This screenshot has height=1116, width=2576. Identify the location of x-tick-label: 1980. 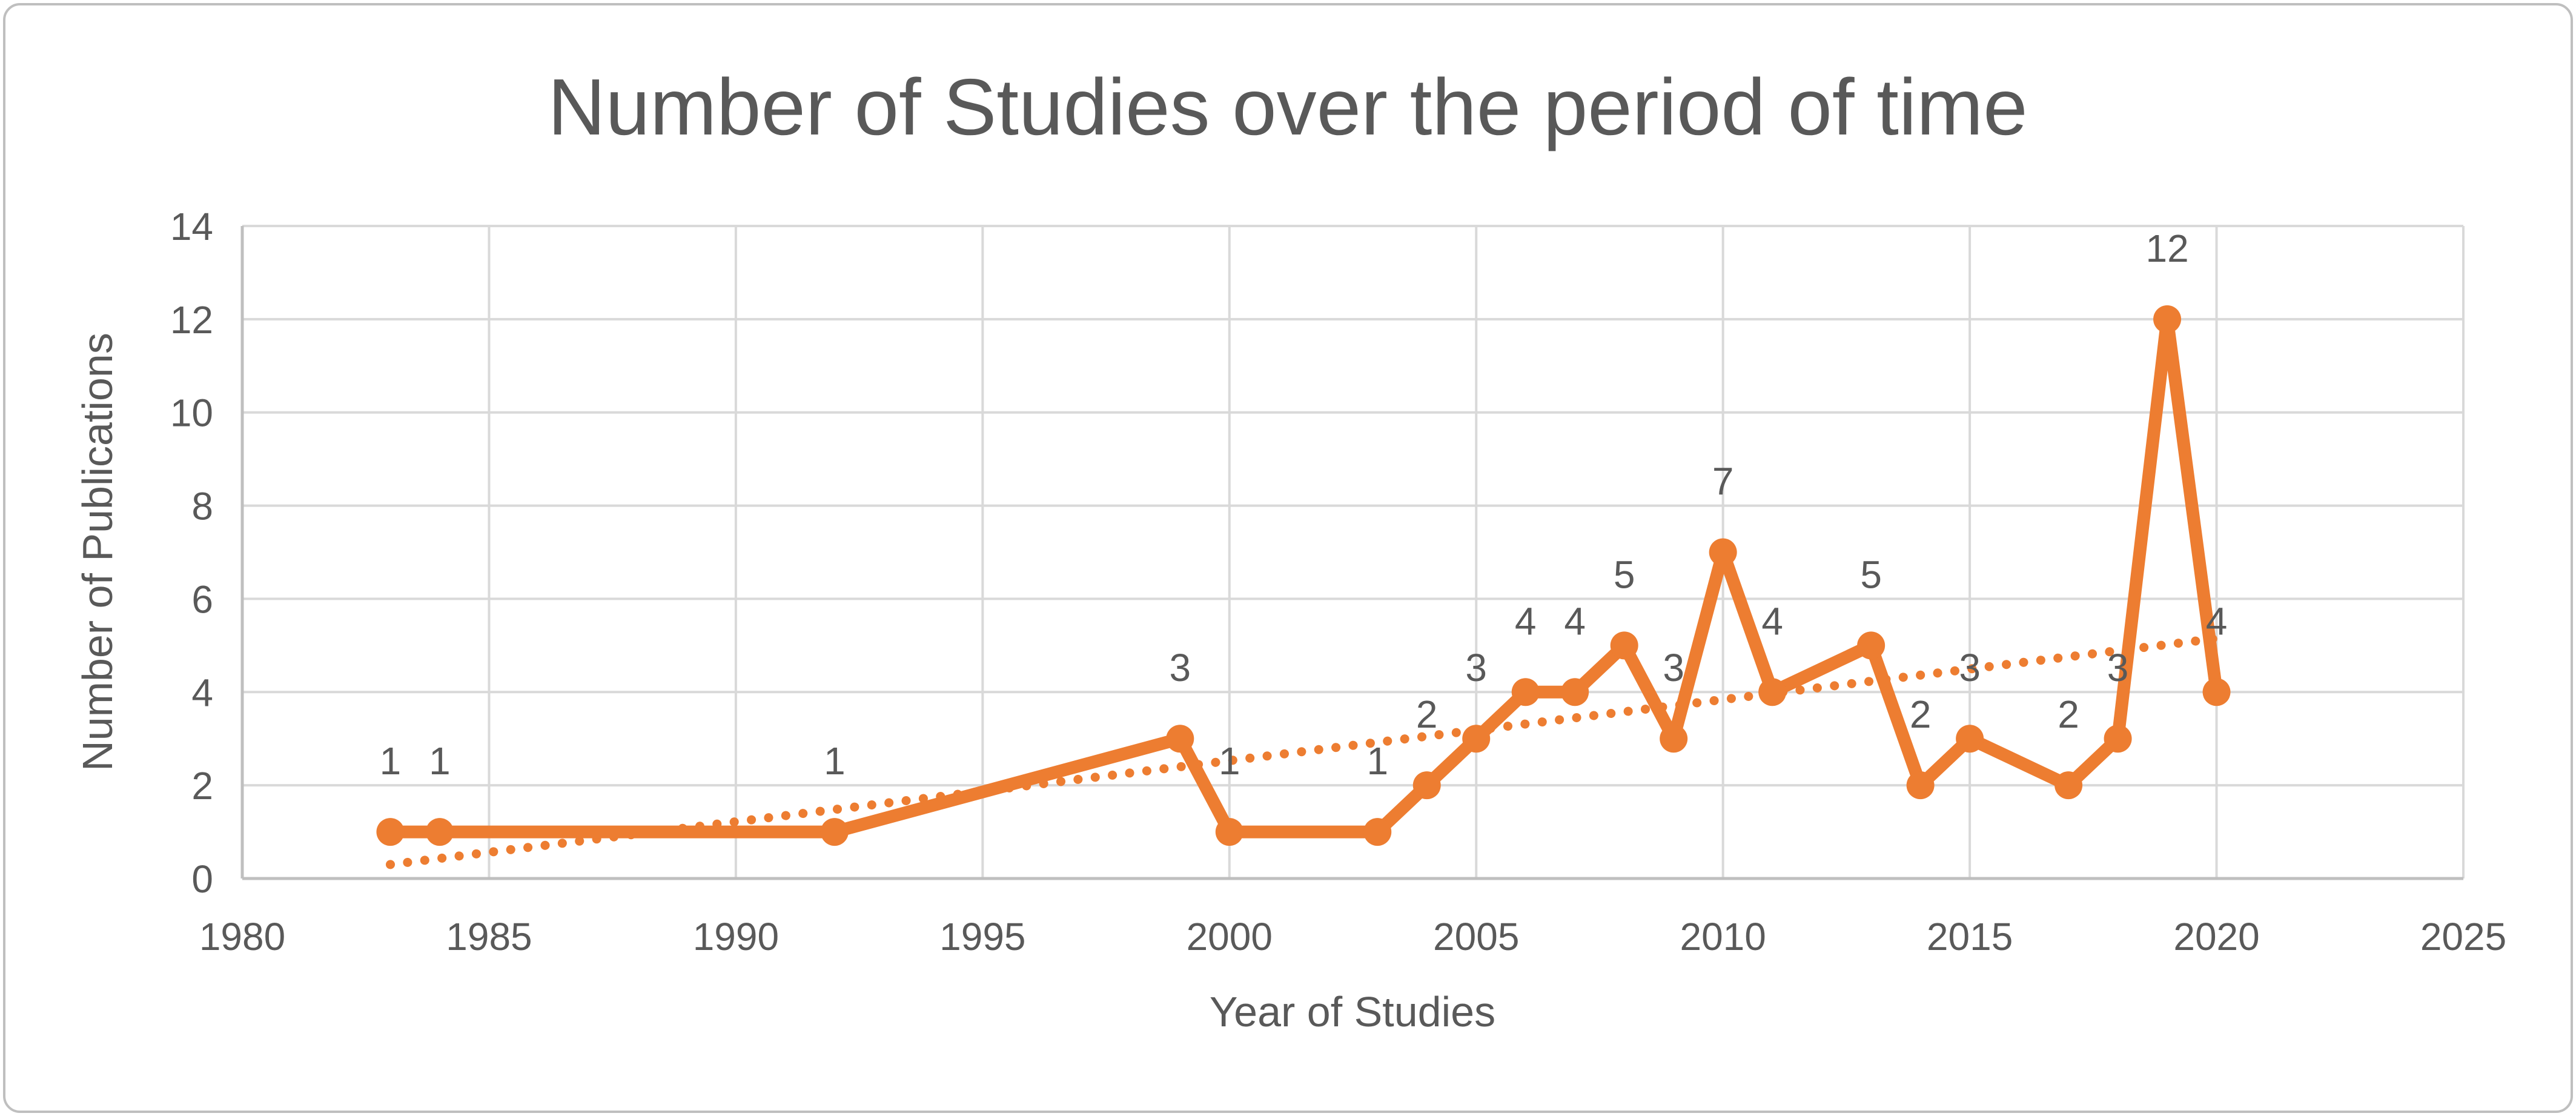
(242, 937).